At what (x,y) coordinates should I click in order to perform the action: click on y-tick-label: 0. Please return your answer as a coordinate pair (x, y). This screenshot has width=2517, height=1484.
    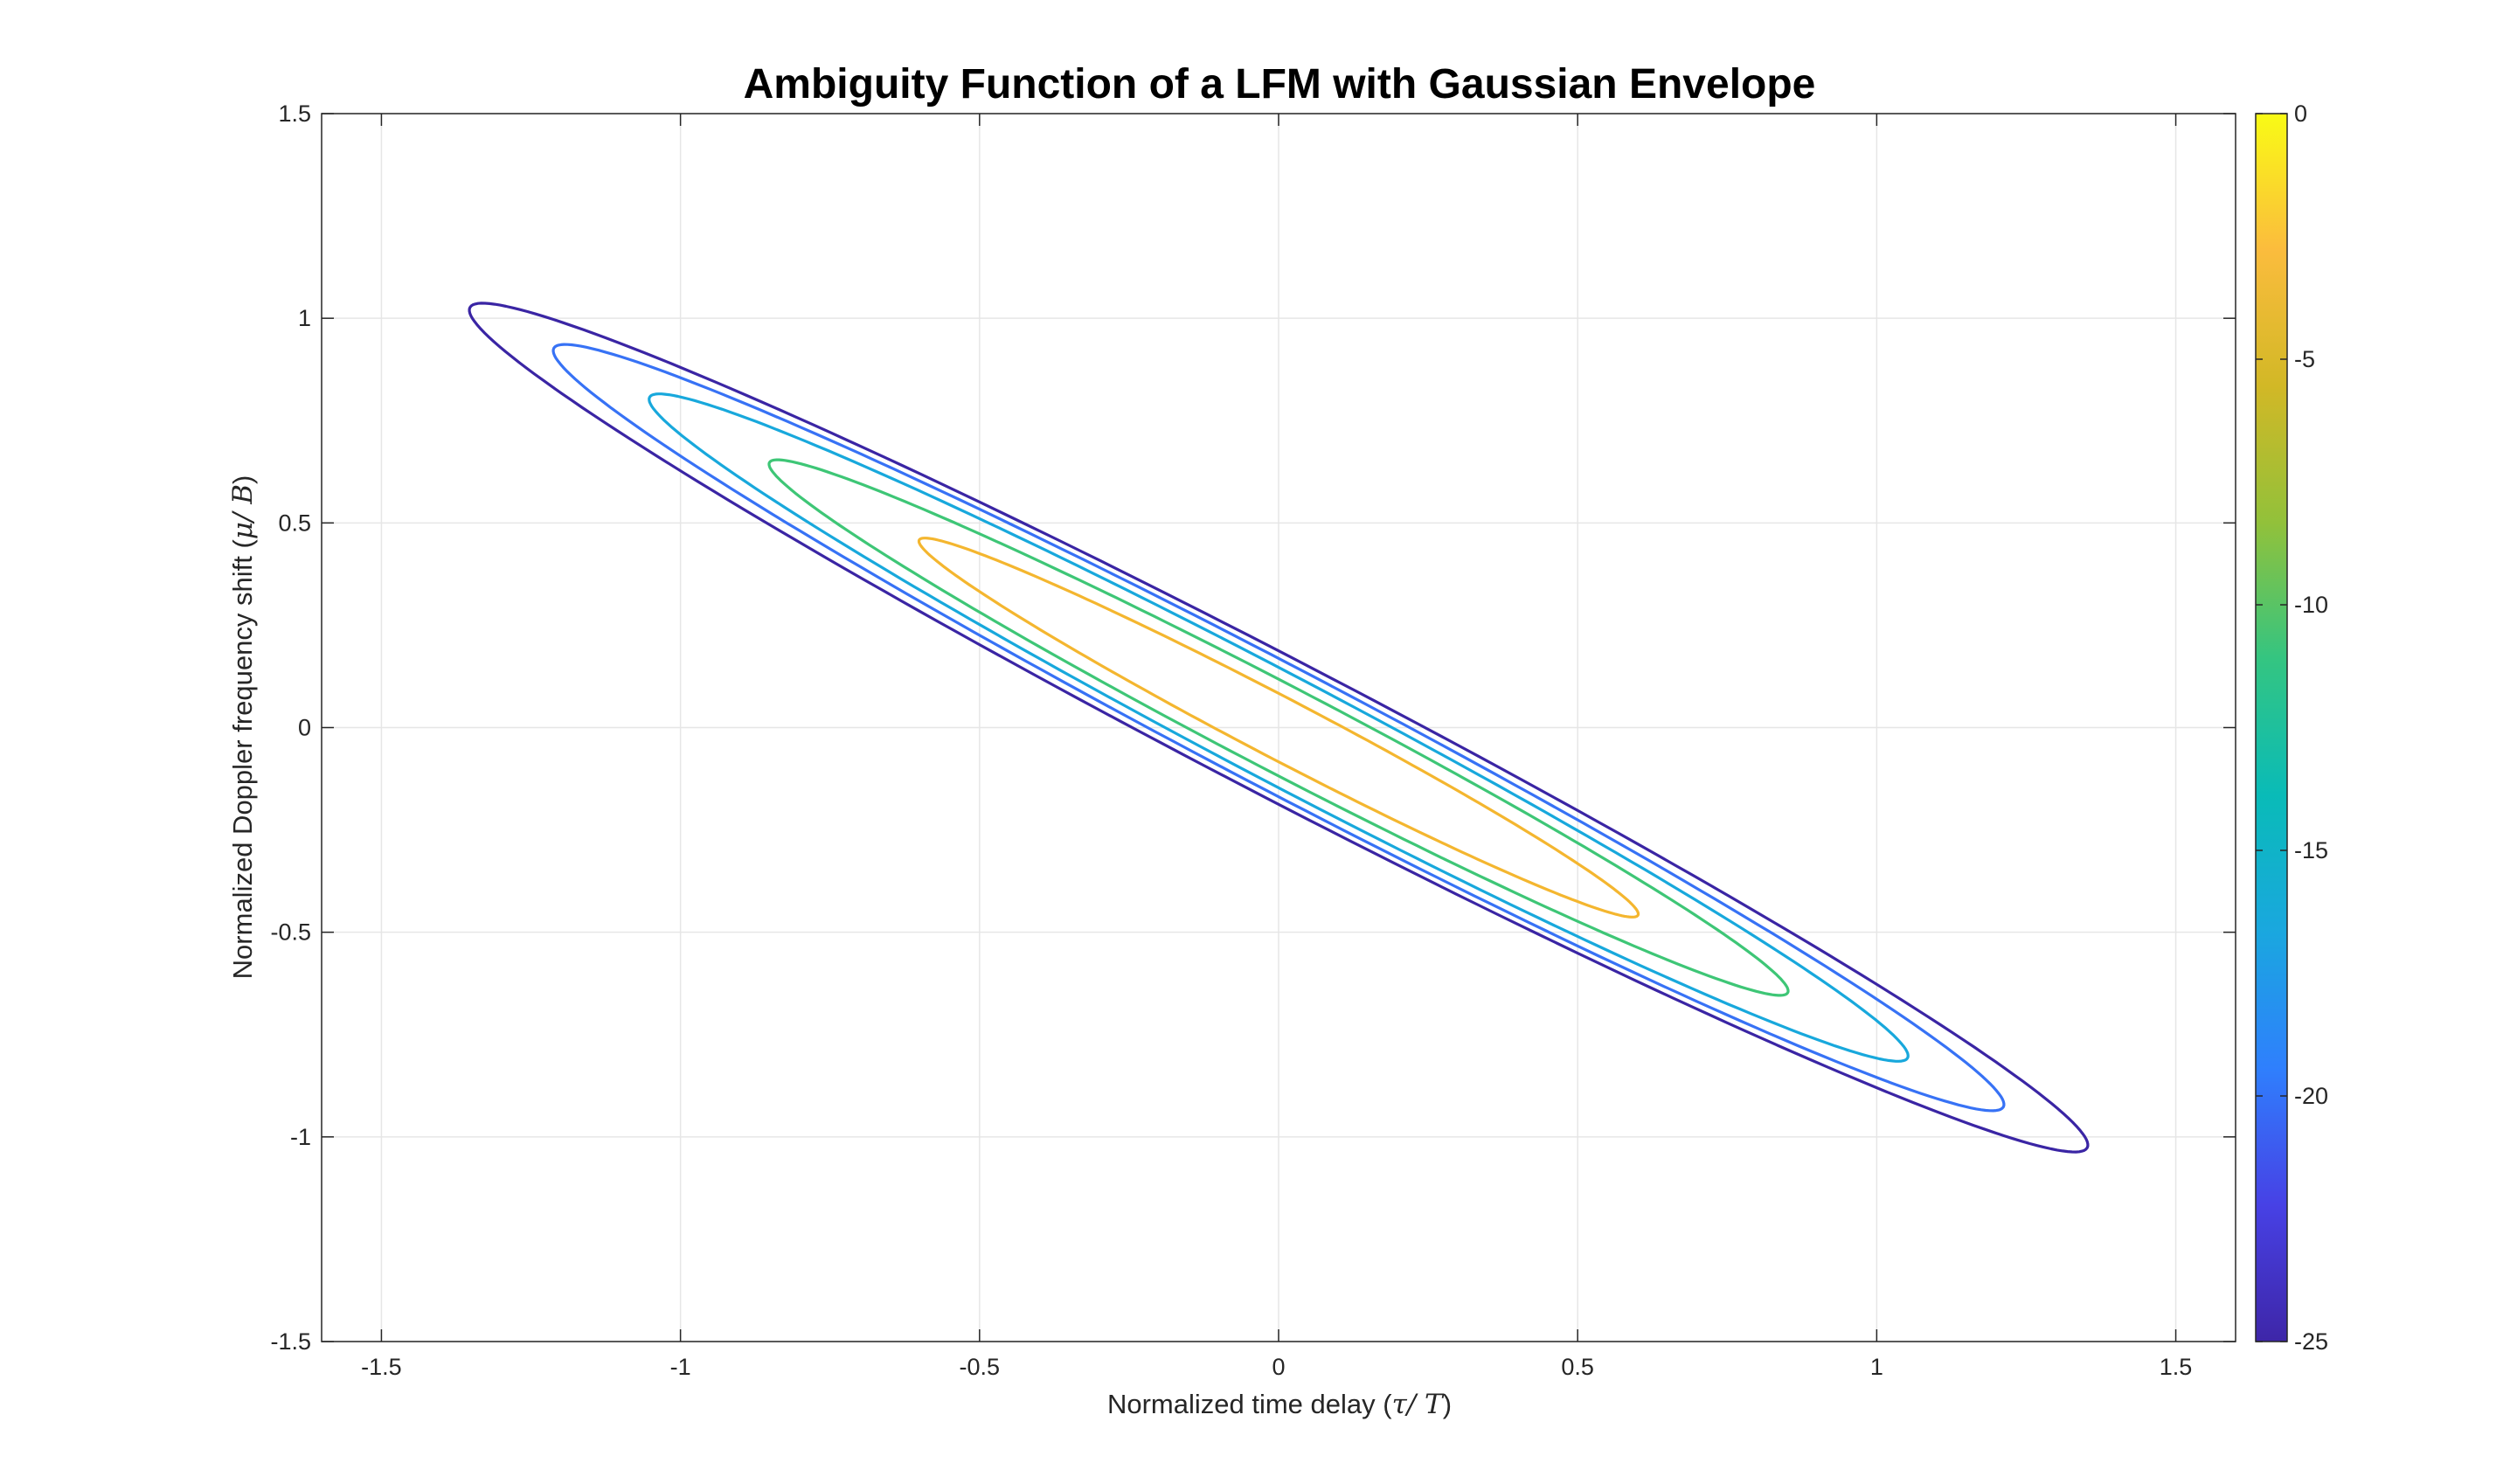
    Looking at the image, I should click on (304, 728).